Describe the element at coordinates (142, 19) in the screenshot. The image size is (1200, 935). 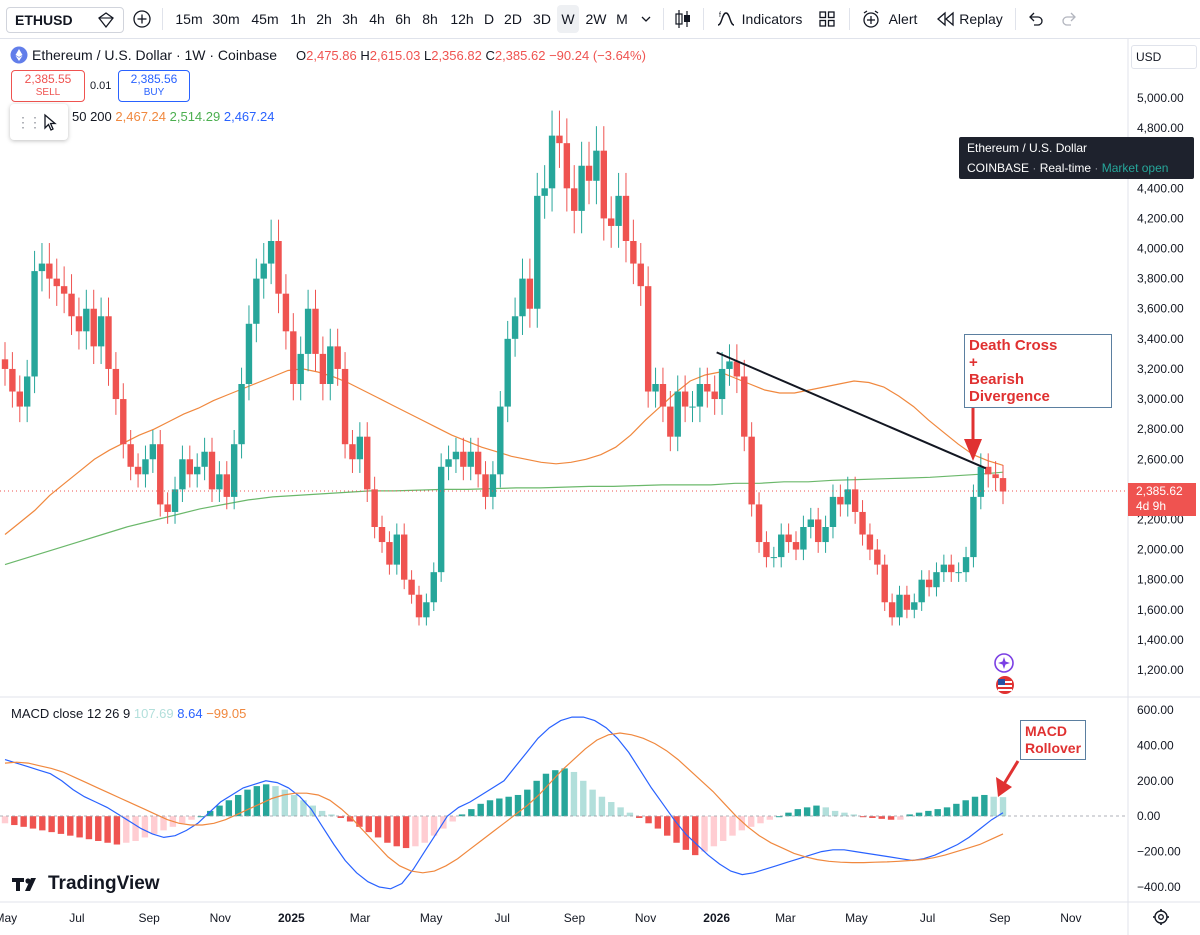
I see `add-symbol-icon` at that location.